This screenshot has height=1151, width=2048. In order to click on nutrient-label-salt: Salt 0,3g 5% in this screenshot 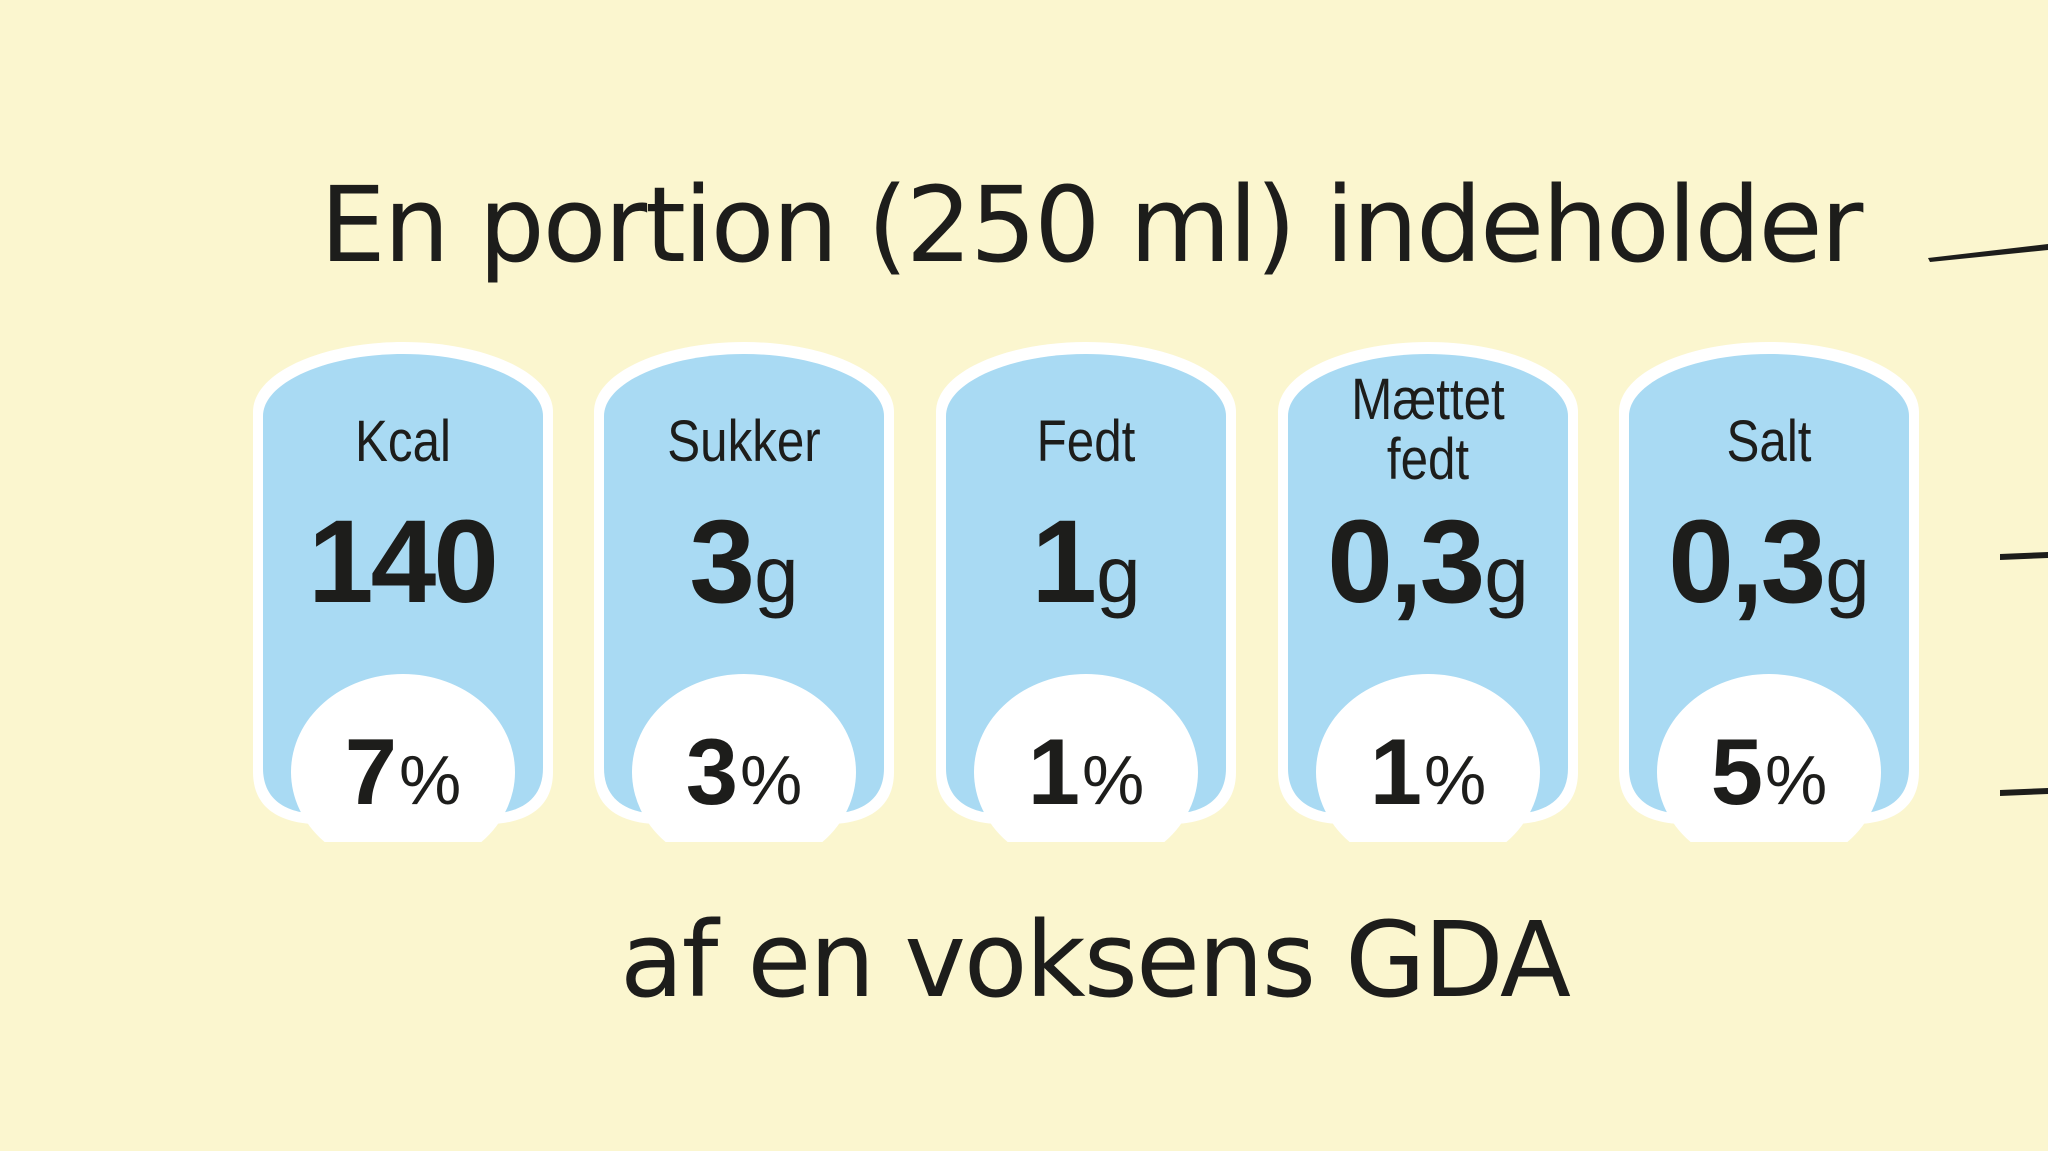, I will do `click(1769, 587)`.